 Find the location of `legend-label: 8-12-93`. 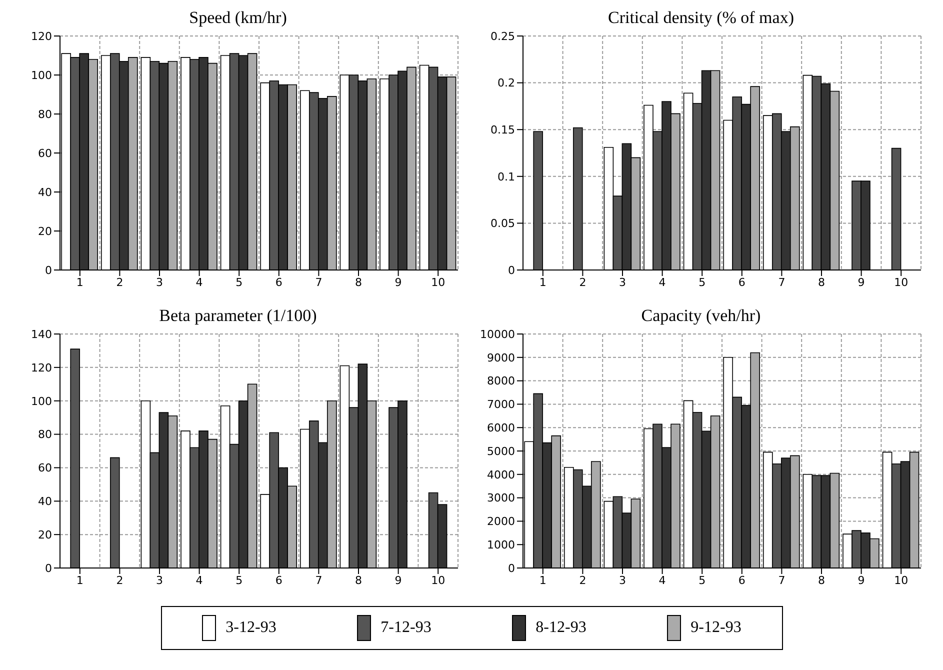

legend-label: 8-12-93 is located at coordinates (560, 628).